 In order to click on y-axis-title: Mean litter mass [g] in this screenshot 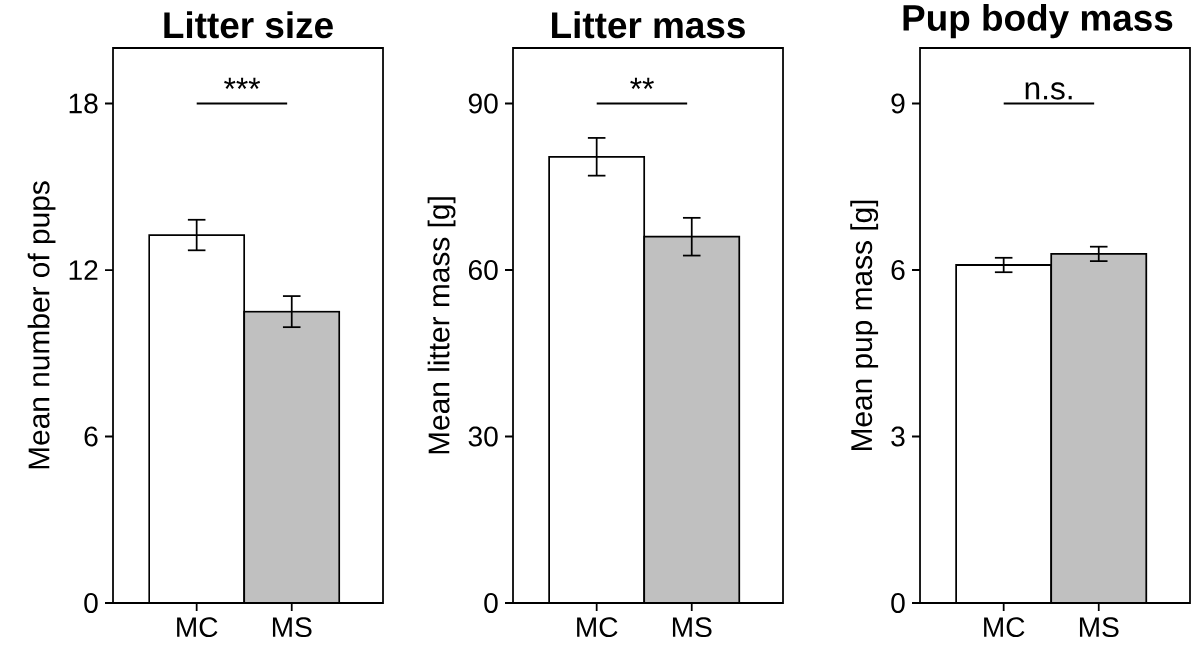, I will do `click(441, 325)`.